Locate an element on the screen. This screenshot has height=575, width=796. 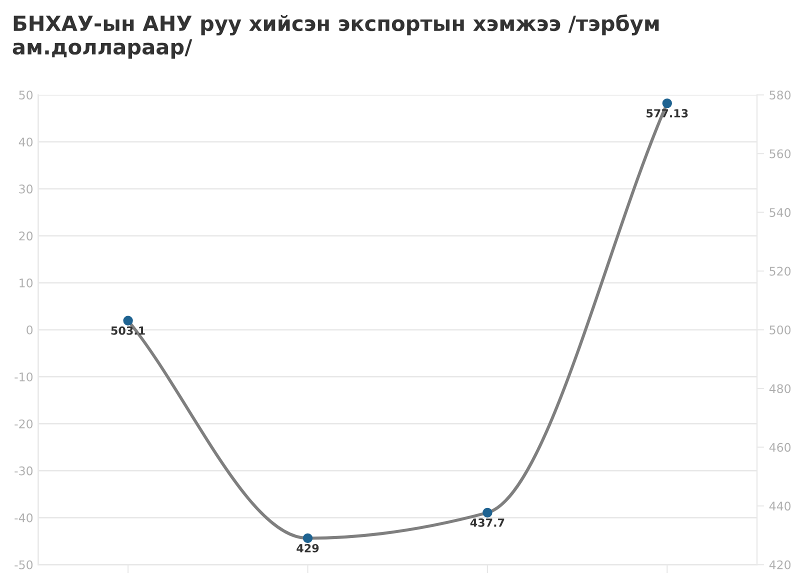
y2-tick-label: 560 is located at coordinates (780, 153).